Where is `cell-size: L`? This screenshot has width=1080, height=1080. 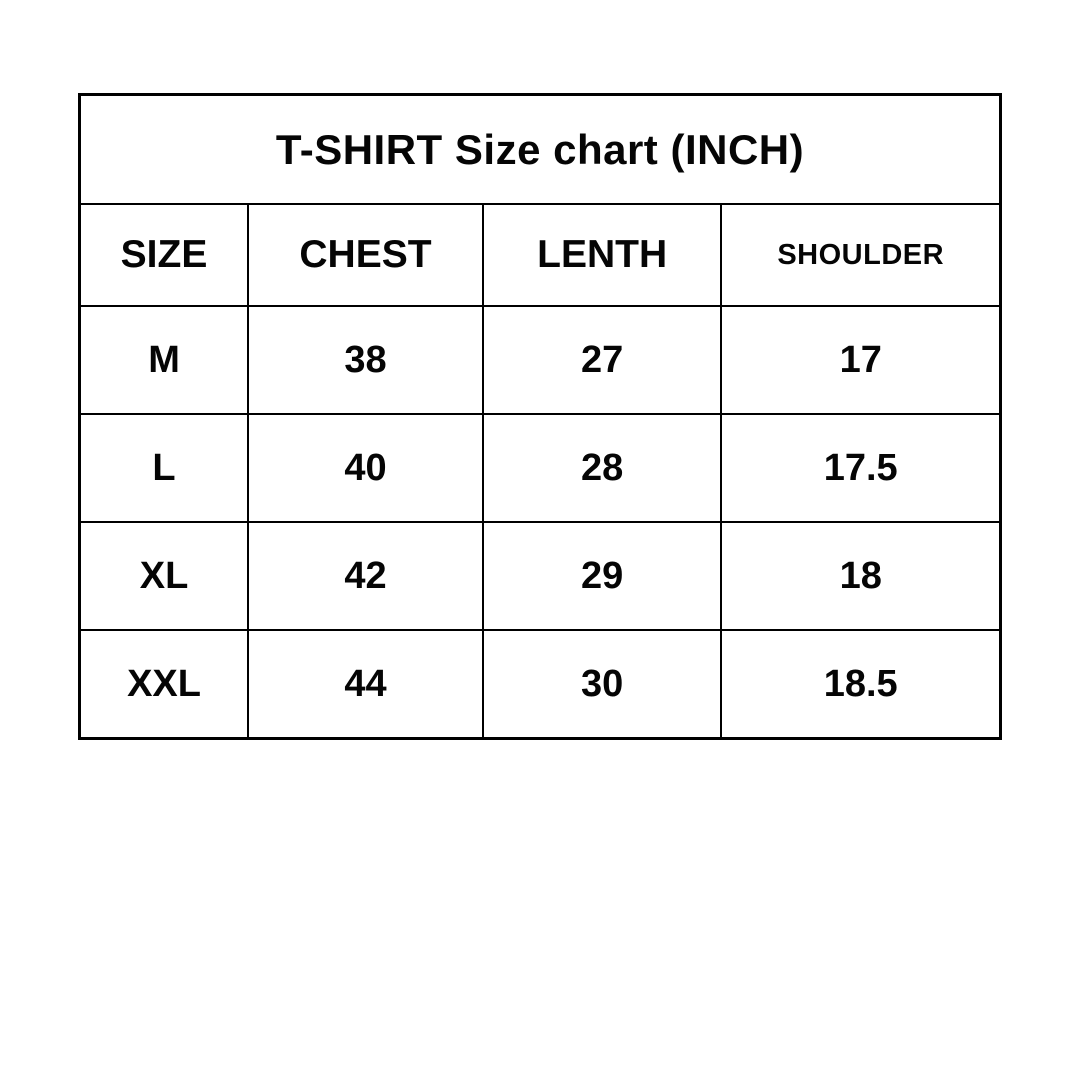
cell-size: L is located at coordinates (164, 468).